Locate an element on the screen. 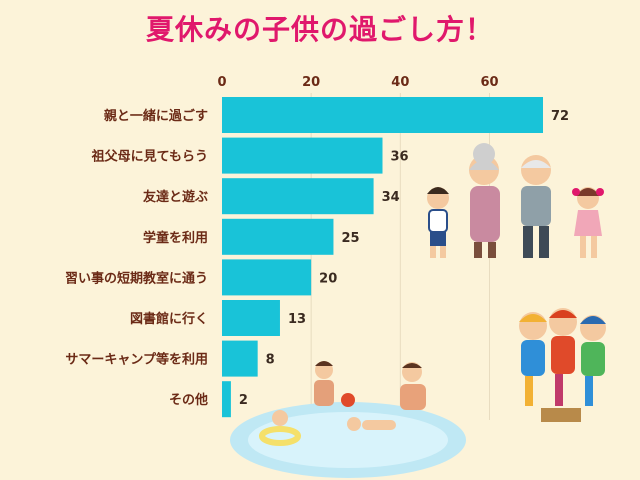 This screenshot has height=480, width=640. category-label: 習い事の短期教室に通う is located at coordinates (136, 278).